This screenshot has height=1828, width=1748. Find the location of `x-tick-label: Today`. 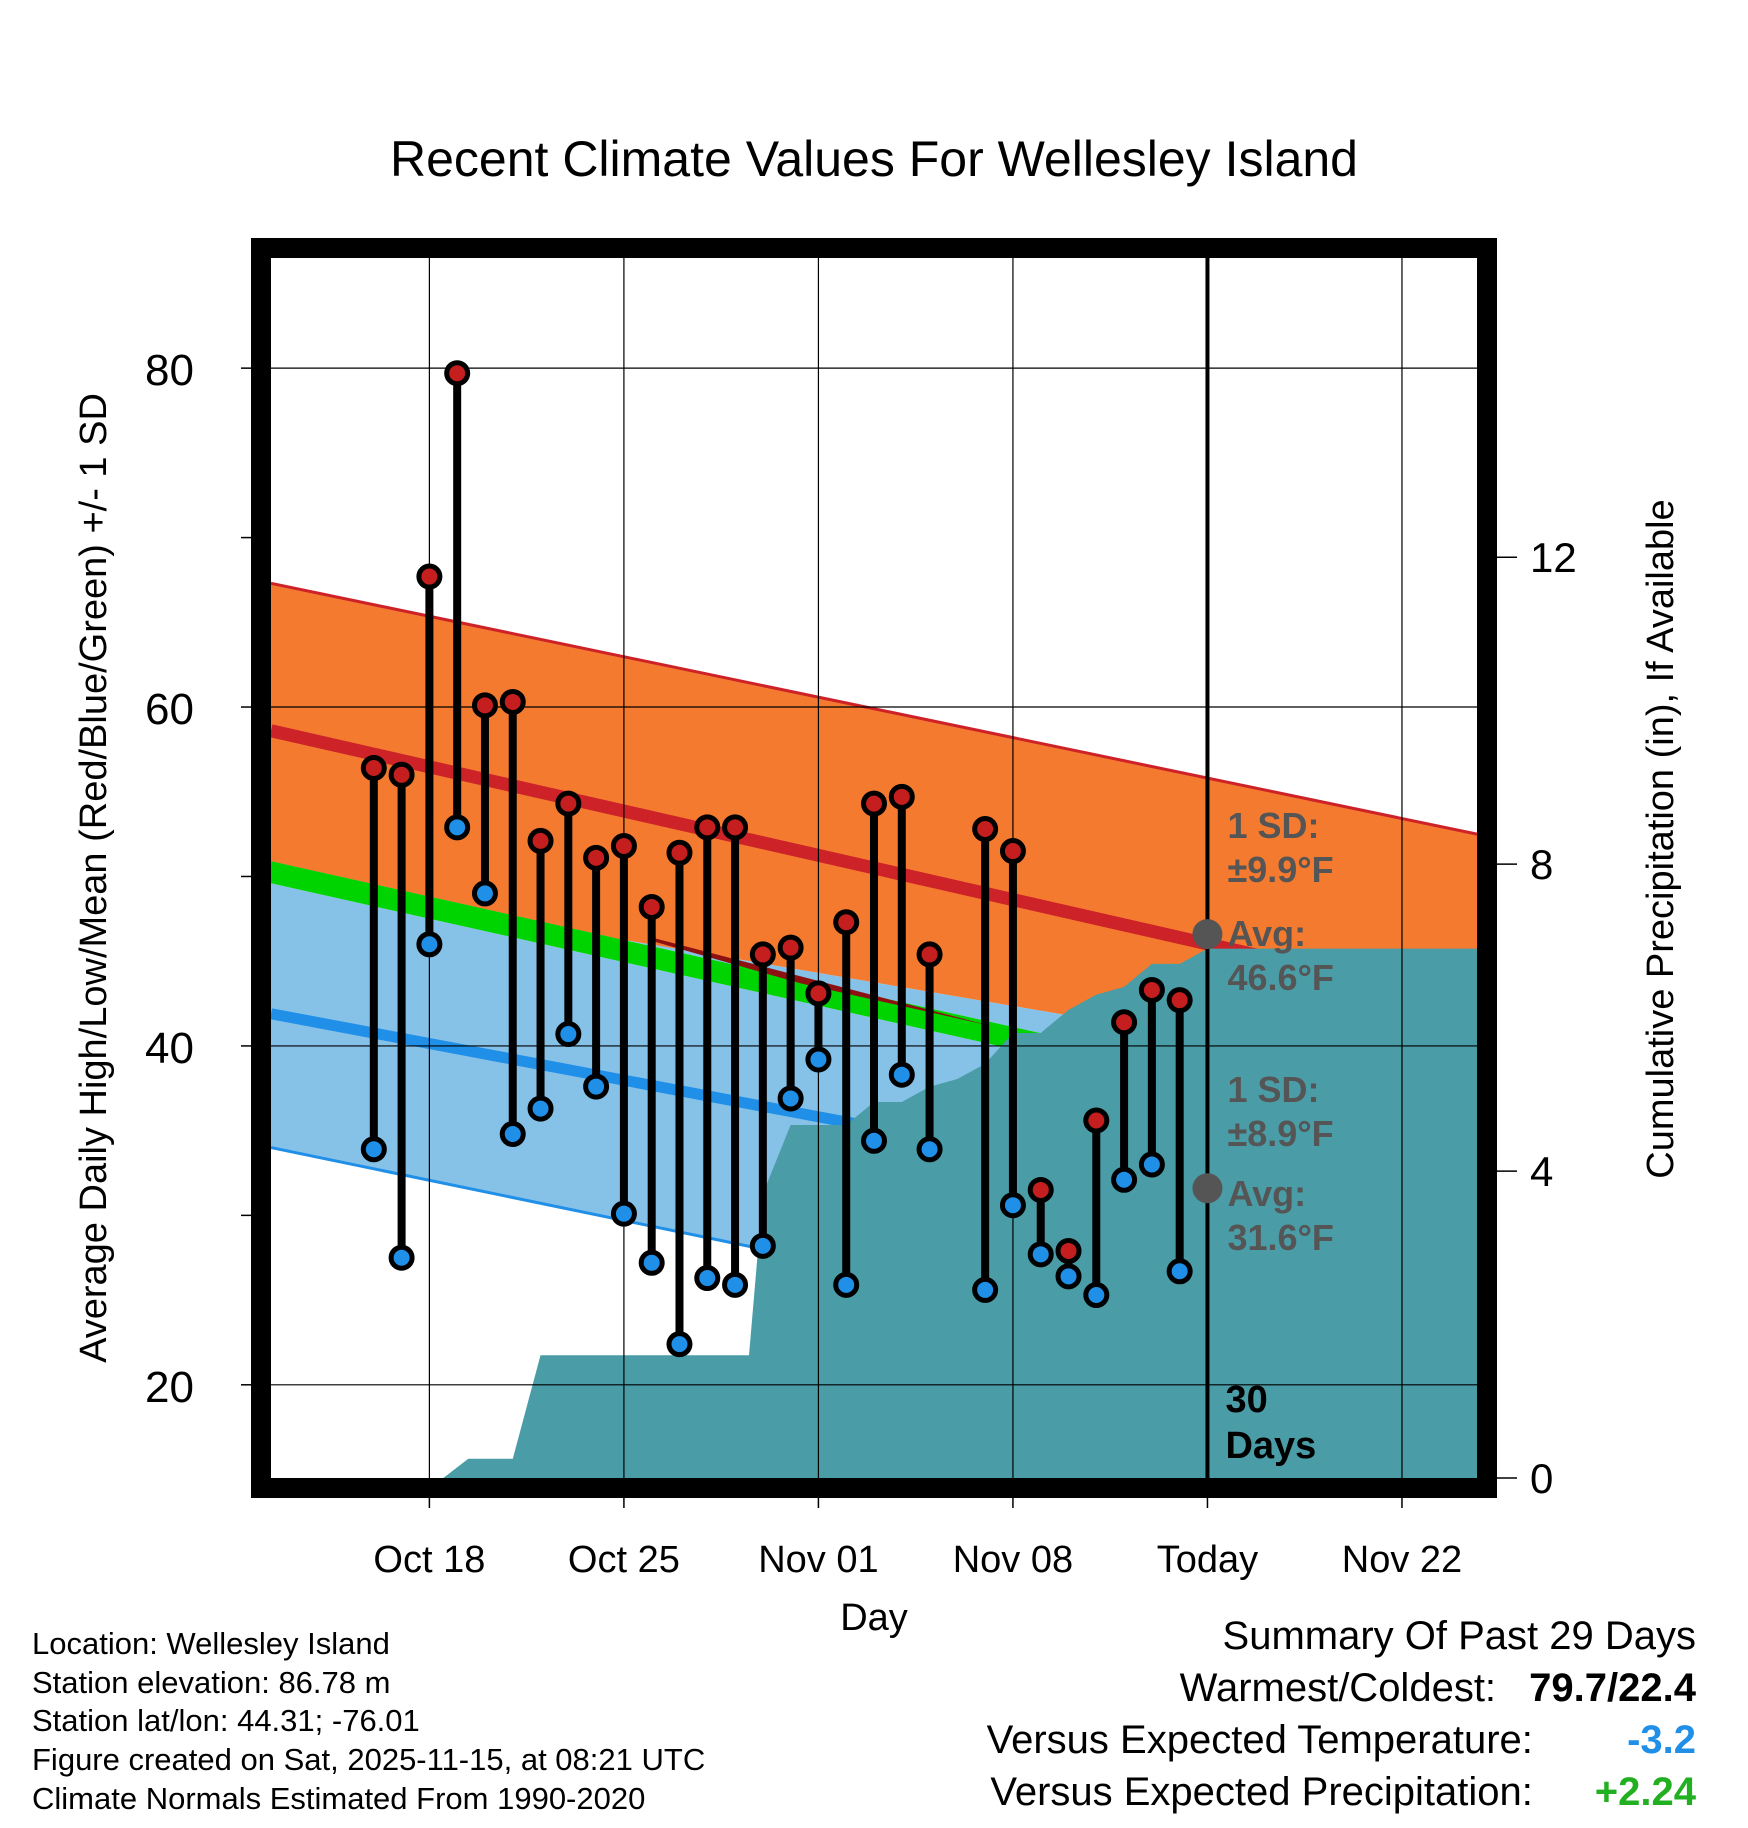

x-tick-label: Today is located at coordinates (1207, 1560).